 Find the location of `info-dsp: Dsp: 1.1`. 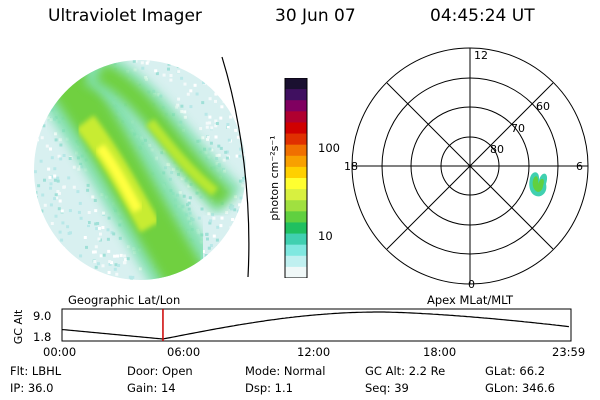

info-dsp: Dsp: 1.1 is located at coordinates (269, 388).